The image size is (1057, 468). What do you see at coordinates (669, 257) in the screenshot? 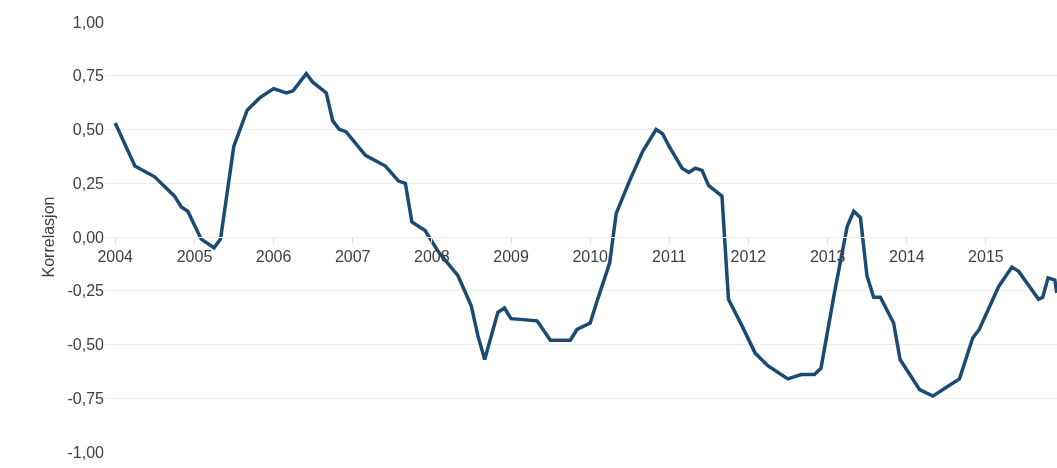
I see `x-tick-label: 2011` at bounding box center [669, 257].